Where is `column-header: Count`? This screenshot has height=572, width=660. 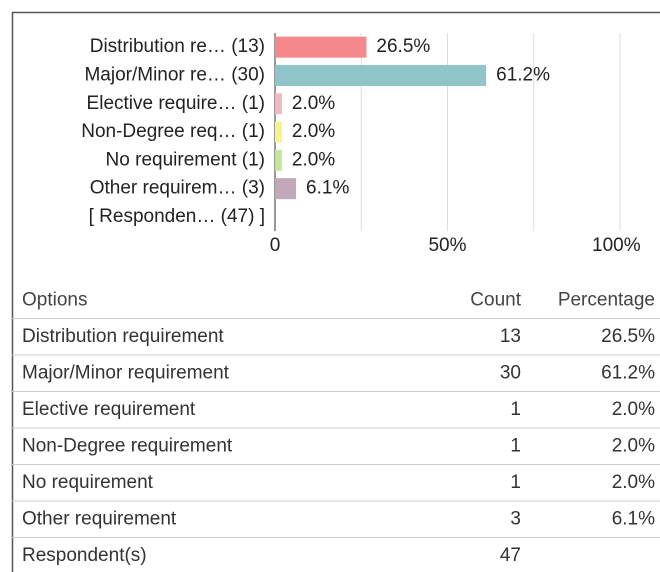 column-header: Count is located at coordinates (495, 299).